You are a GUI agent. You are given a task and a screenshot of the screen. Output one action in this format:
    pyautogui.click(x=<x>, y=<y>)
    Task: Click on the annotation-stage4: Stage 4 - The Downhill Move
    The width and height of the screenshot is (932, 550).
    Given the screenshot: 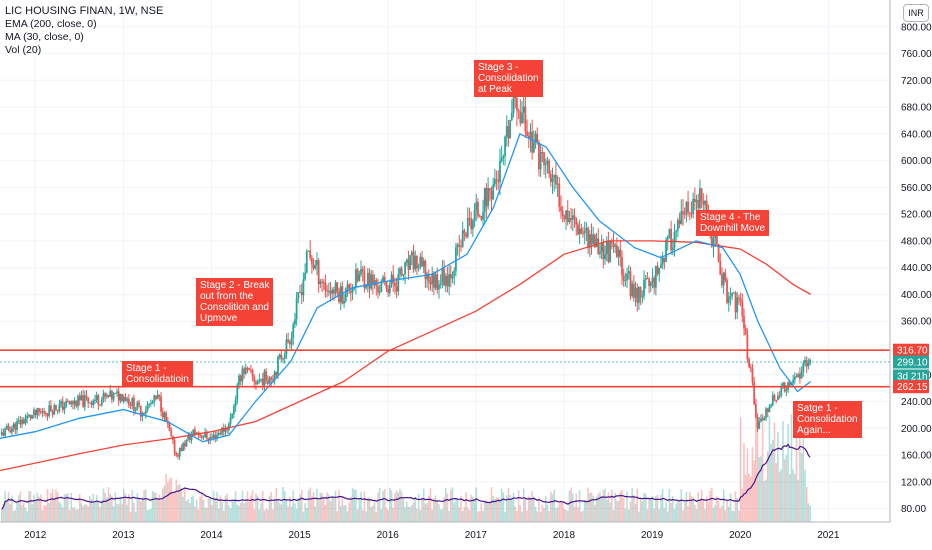 What is the action you would take?
    pyautogui.click(x=733, y=223)
    